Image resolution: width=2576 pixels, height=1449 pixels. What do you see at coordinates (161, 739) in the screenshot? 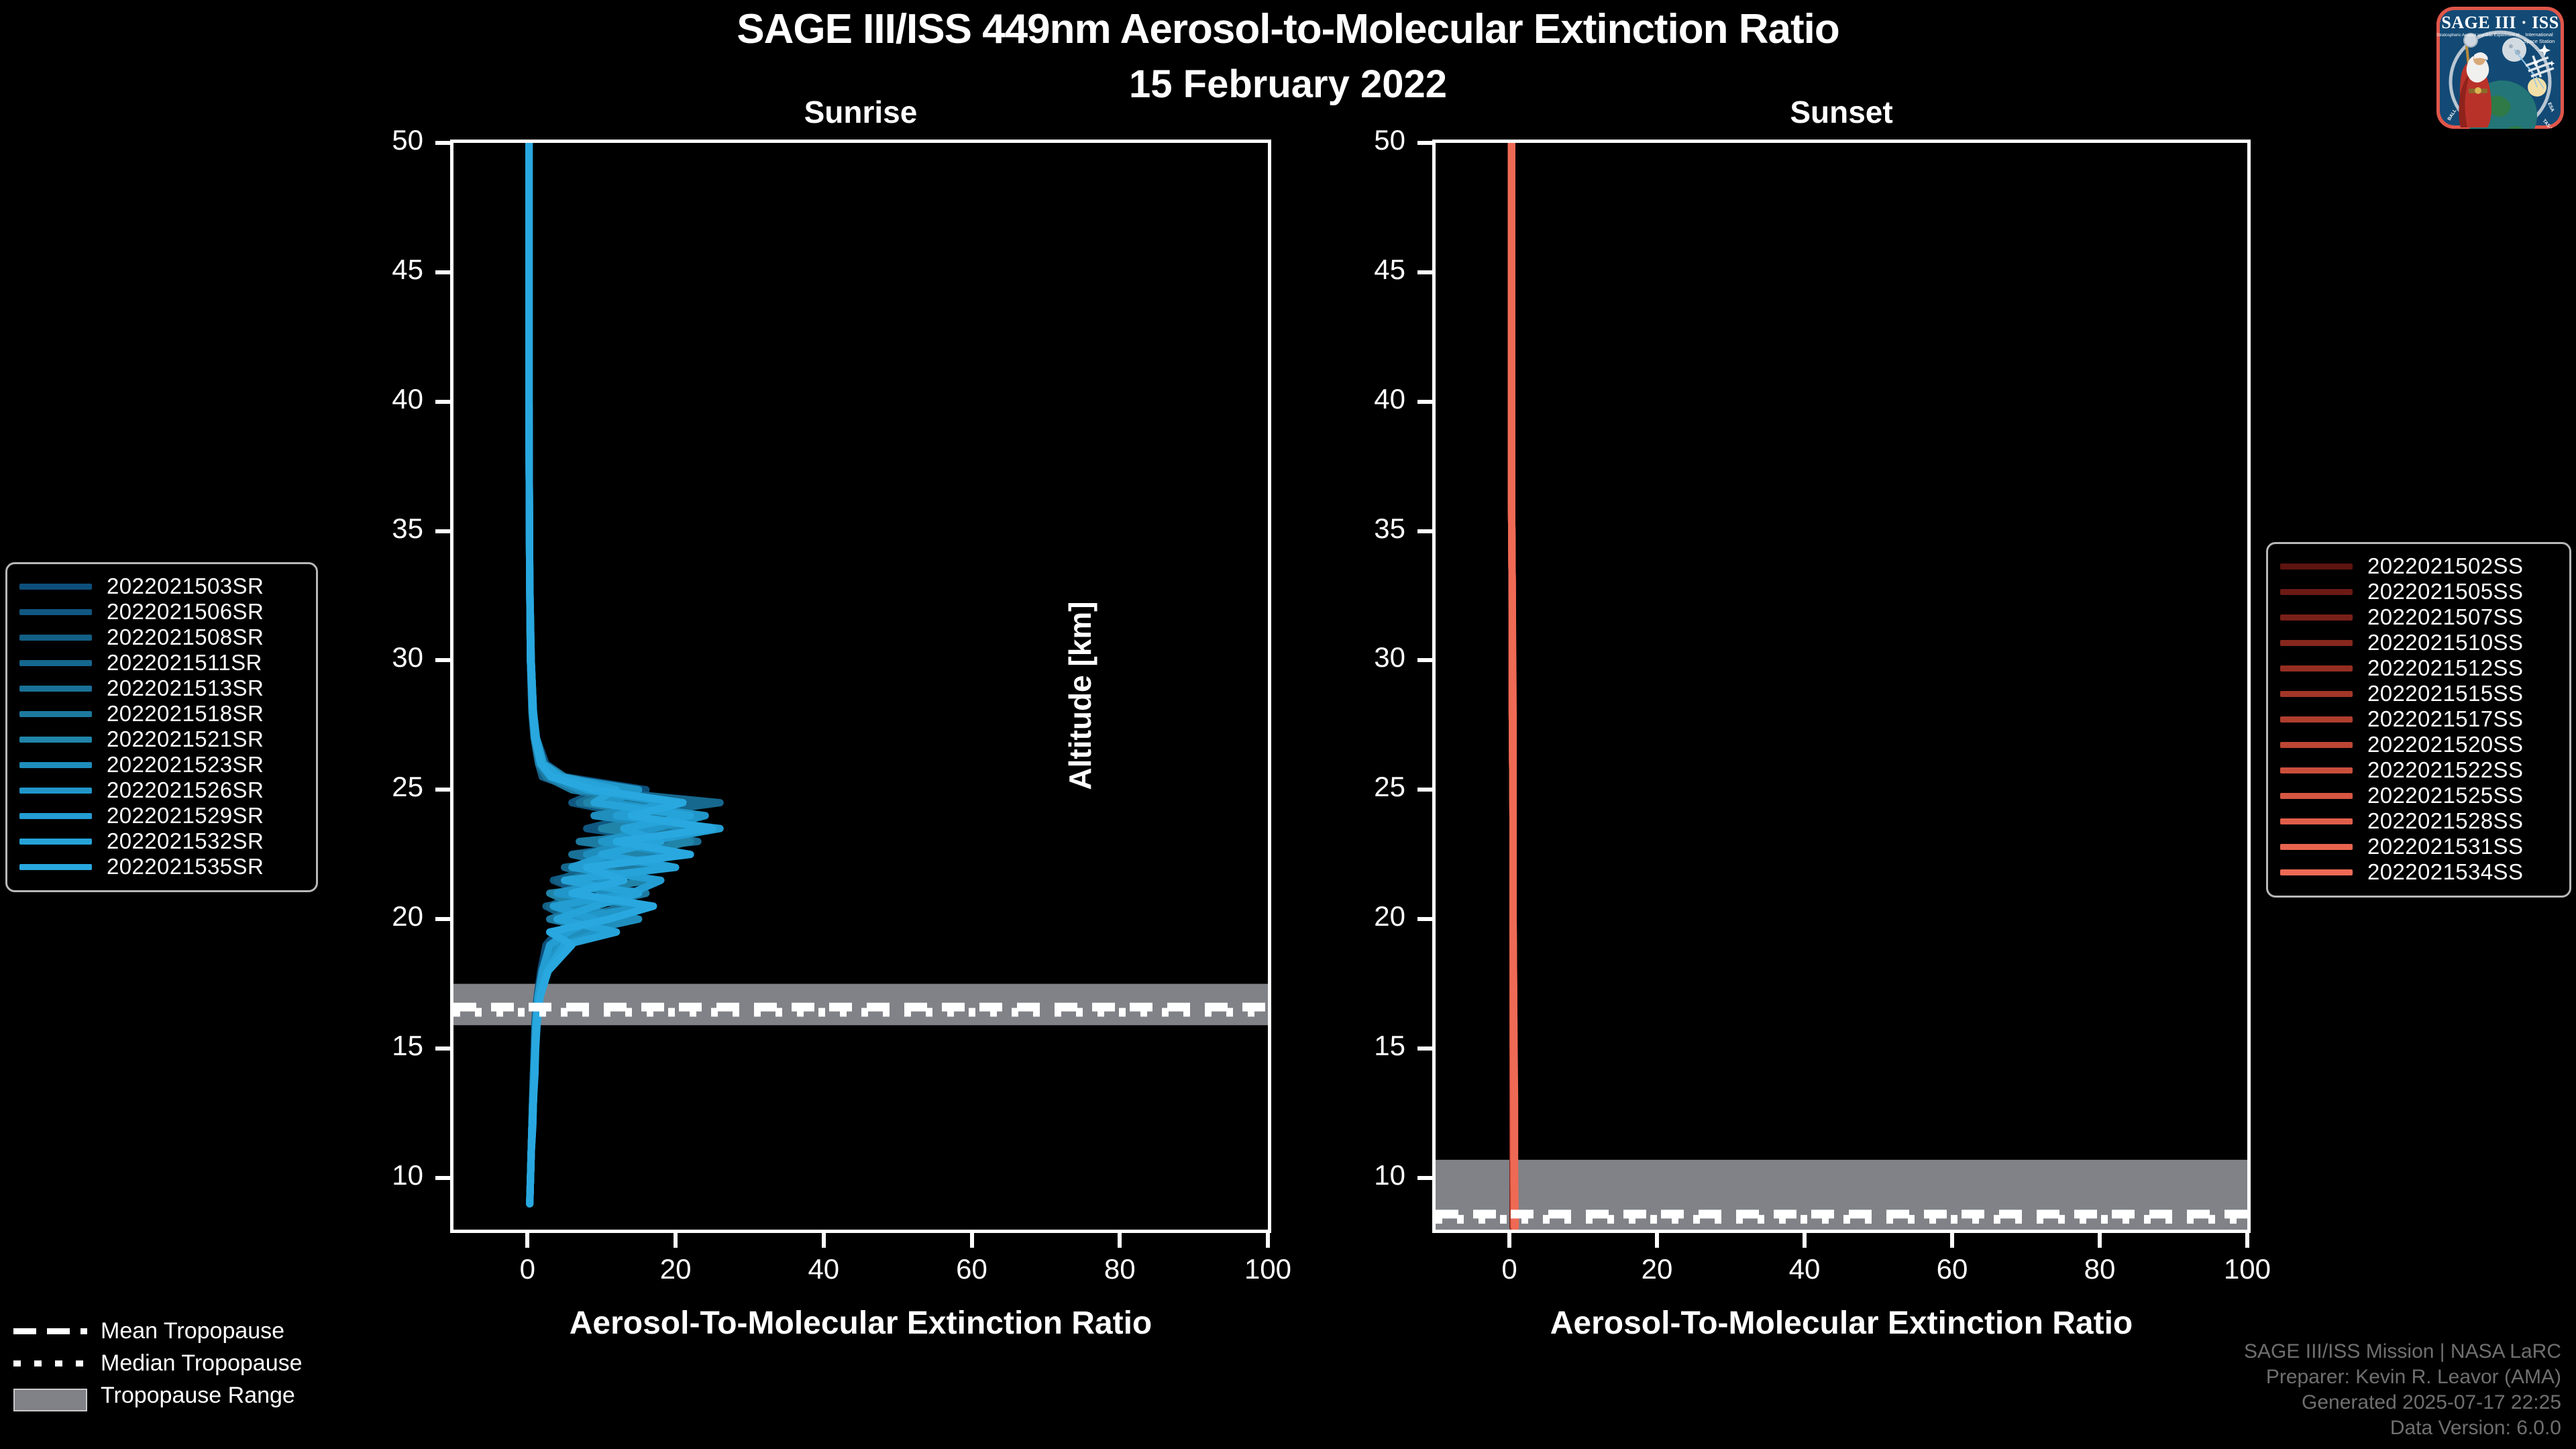
I see `legend-sunrise-item: 2022021521SR` at bounding box center [161, 739].